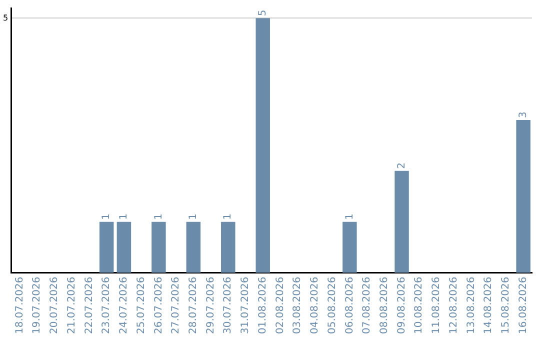  Describe the element at coordinates (332, 305) in the screenshot. I see `x-tick-label: 05.08.2026` at that location.